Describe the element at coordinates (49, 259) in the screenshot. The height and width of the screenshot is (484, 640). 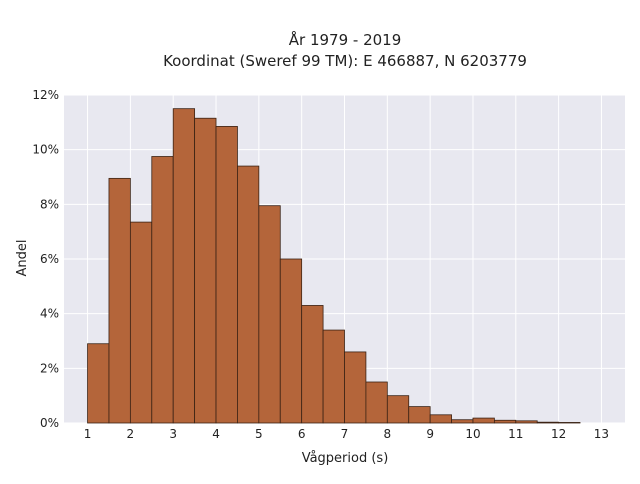
I see `y-tick-label: 6%` at that location.